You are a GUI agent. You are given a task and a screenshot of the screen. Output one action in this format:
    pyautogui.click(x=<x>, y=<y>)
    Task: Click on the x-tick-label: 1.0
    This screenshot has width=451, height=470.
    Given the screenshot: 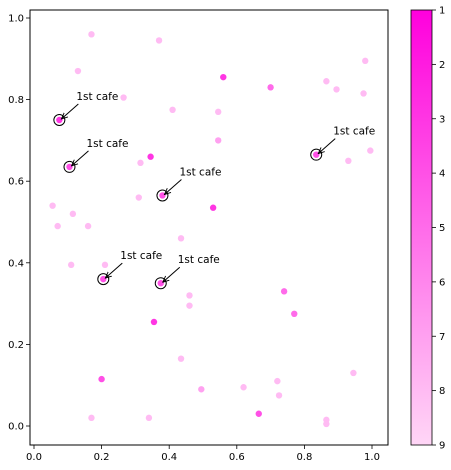 What is the action you would take?
    pyautogui.click(x=372, y=457)
    